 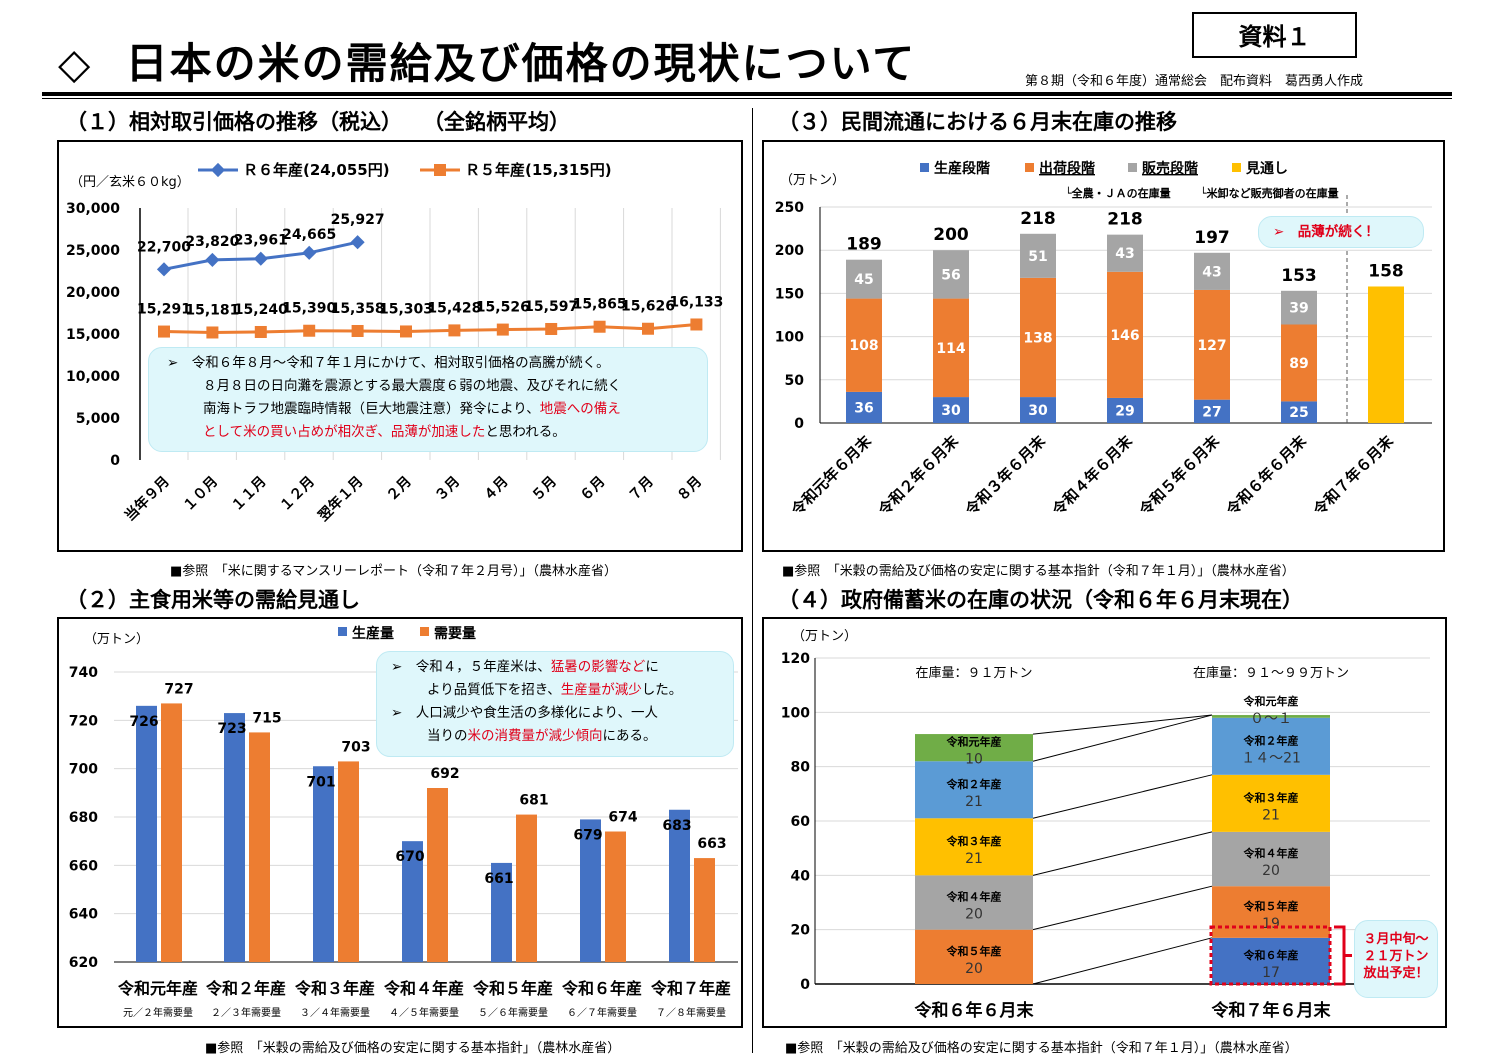 I want to click on callout-line: ３月中旬～, so click(x=1396, y=939).